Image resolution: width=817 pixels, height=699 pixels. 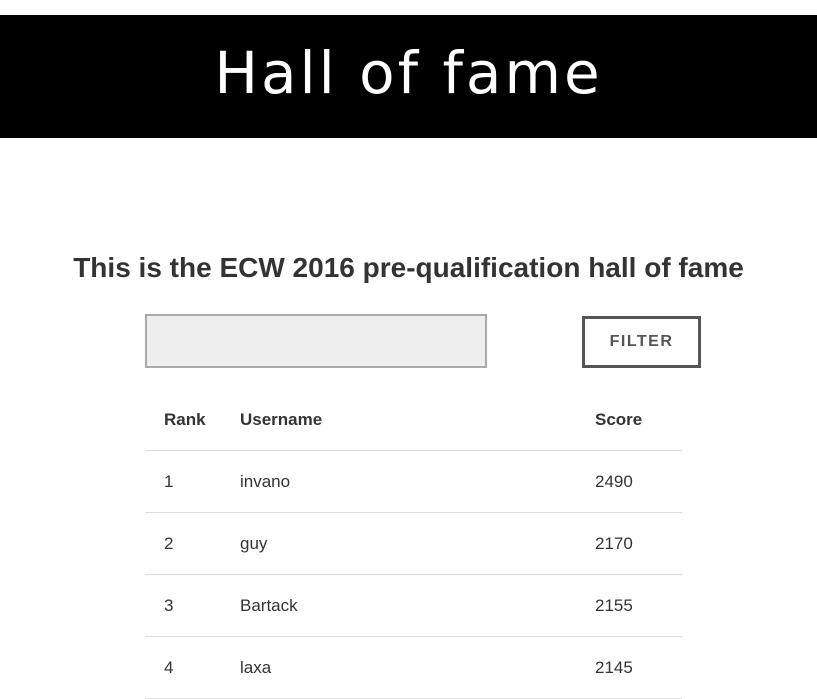 What do you see at coordinates (417, 543) in the screenshot?
I see `username-cell: guy` at bounding box center [417, 543].